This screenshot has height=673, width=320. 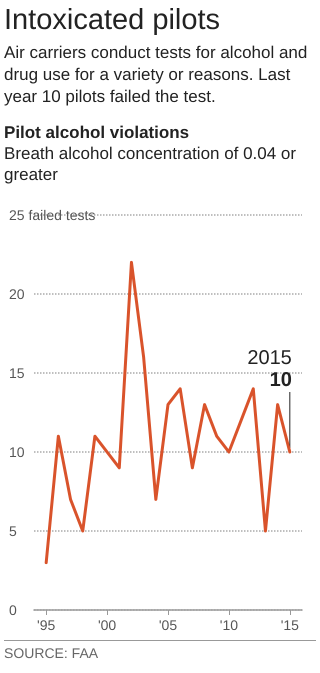 What do you see at coordinates (281, 380) in the screenshot?
I see `annotation: 10` at bounding box center [281, 380].